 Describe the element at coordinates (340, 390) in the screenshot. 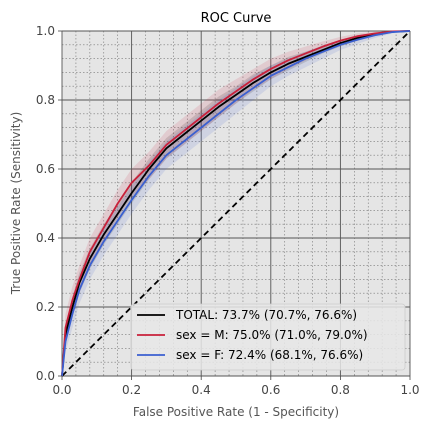

I see `x-tick-label: 0.8` at that location.